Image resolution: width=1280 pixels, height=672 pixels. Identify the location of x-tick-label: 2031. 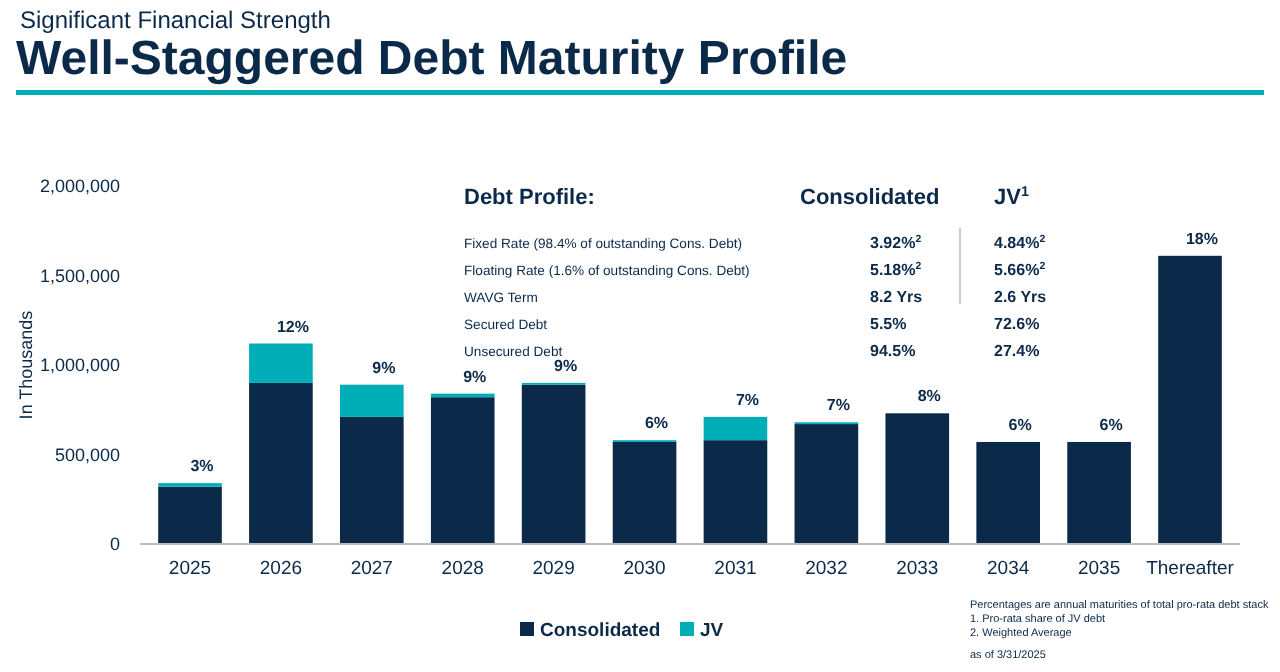
(735, 569).